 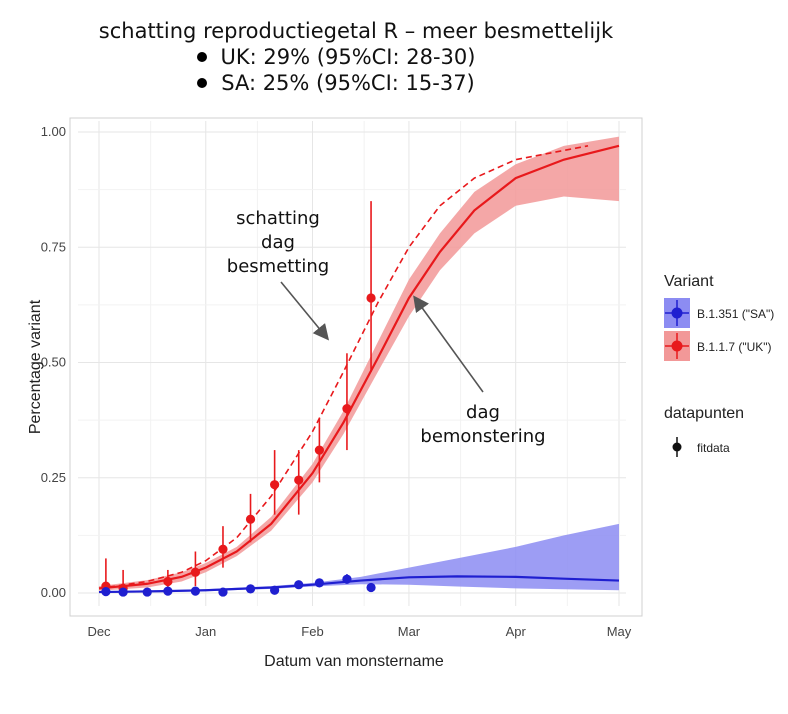 What do you see at coordinates (735, 314) in the screenshot?
I see `legend-label-sa: B.1.351 ("SA")` at bounding box center [735, 314].